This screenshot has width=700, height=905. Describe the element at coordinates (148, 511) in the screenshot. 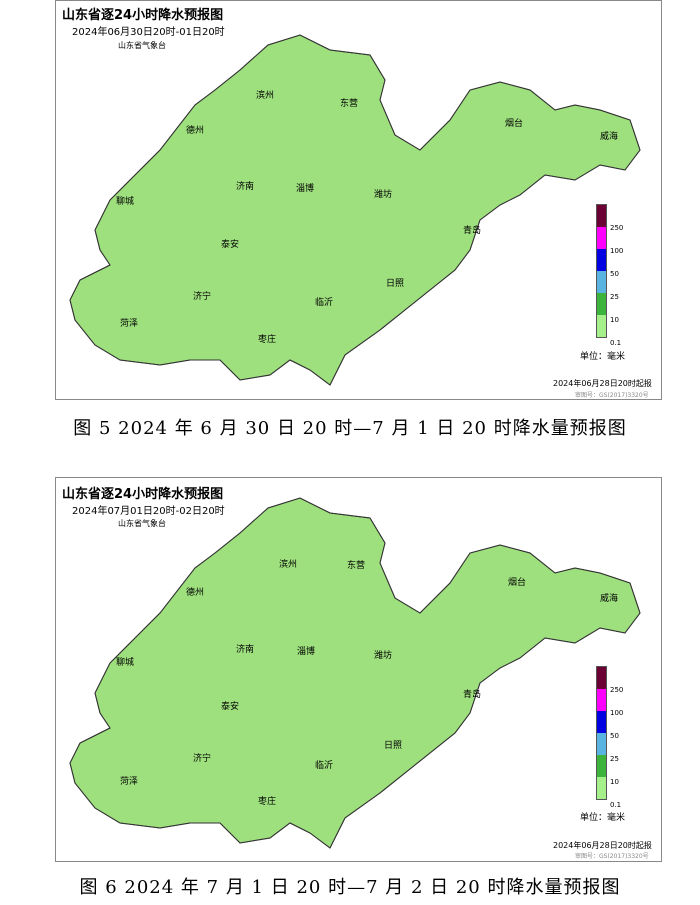

I see `map-period: 2024年07月01日20时-02日20时` at that location.